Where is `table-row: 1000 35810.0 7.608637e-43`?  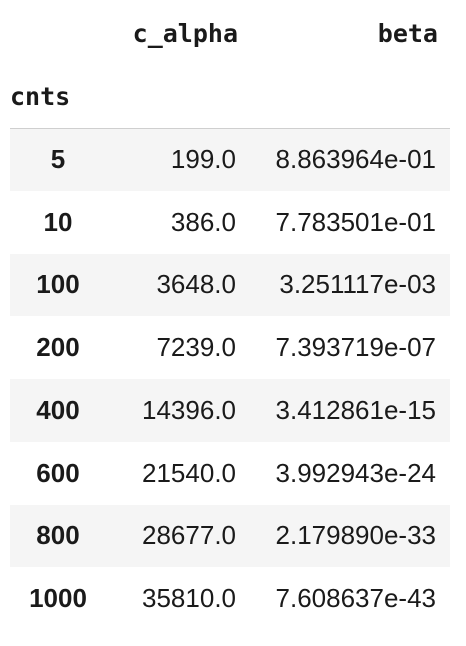 table-row: 1000 35810.0 7.608637e-43 is located at coordinates (230, 598).